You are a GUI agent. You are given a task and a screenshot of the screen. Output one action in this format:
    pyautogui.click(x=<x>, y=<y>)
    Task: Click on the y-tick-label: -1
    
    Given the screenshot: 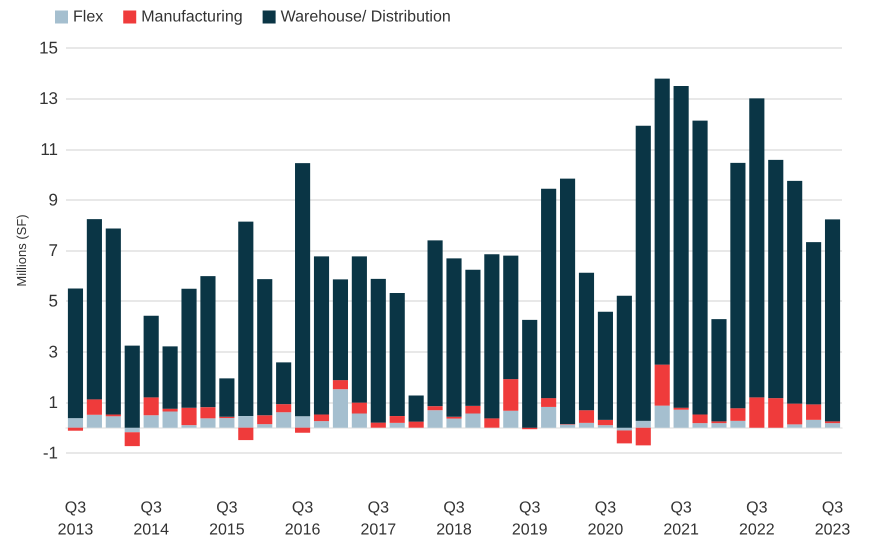 What is the action you would take?
    pyautogui.click(x=50, y=453)
    